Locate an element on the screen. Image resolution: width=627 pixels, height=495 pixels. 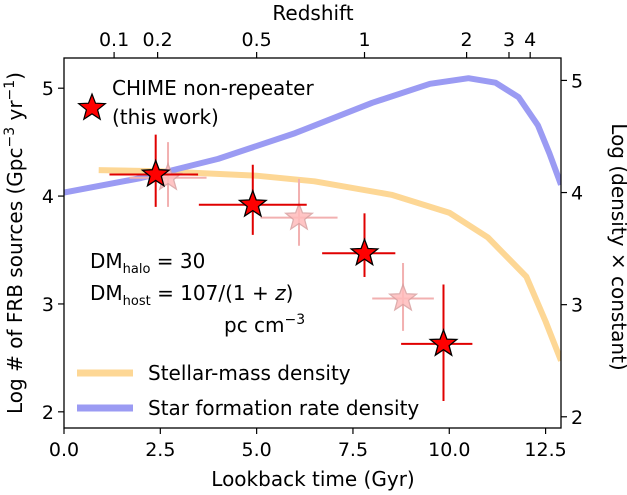
top-tick-label-5: 3 is located at coordinates (509, 40).